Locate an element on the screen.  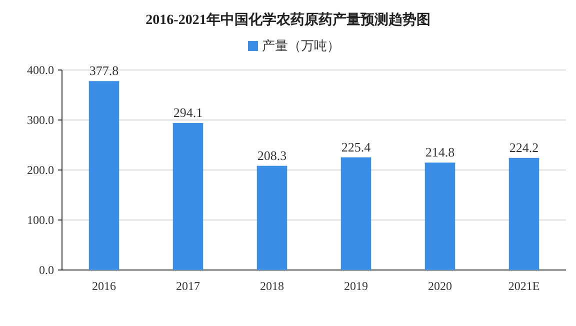
x-tick-label: 2018 is located at coordinates (272, 286).